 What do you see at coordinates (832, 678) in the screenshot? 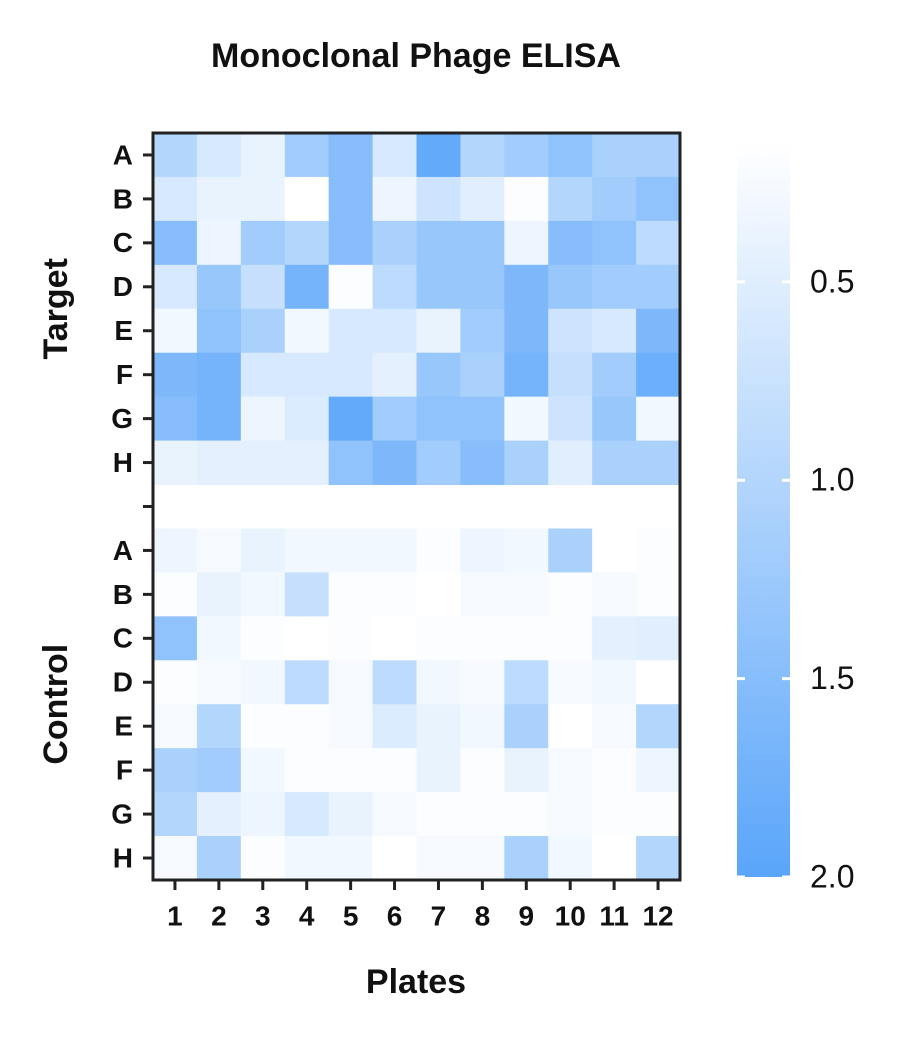
I see `colorbar-tick-label: 1.5` at bounding box center [832, 678].